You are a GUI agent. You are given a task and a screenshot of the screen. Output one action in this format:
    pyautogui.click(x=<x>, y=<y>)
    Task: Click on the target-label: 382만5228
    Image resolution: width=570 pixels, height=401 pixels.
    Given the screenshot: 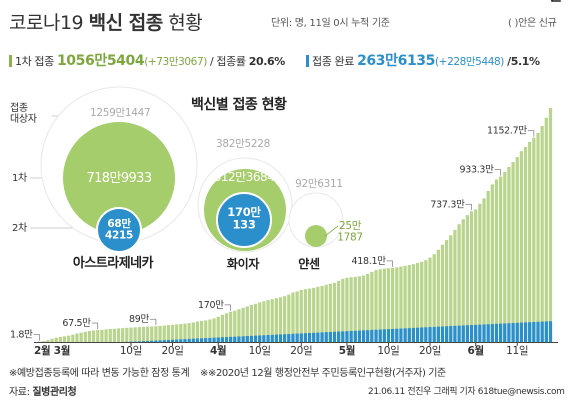 What is the action you would take?
    pyautogui.click(x=243, y=144)
    